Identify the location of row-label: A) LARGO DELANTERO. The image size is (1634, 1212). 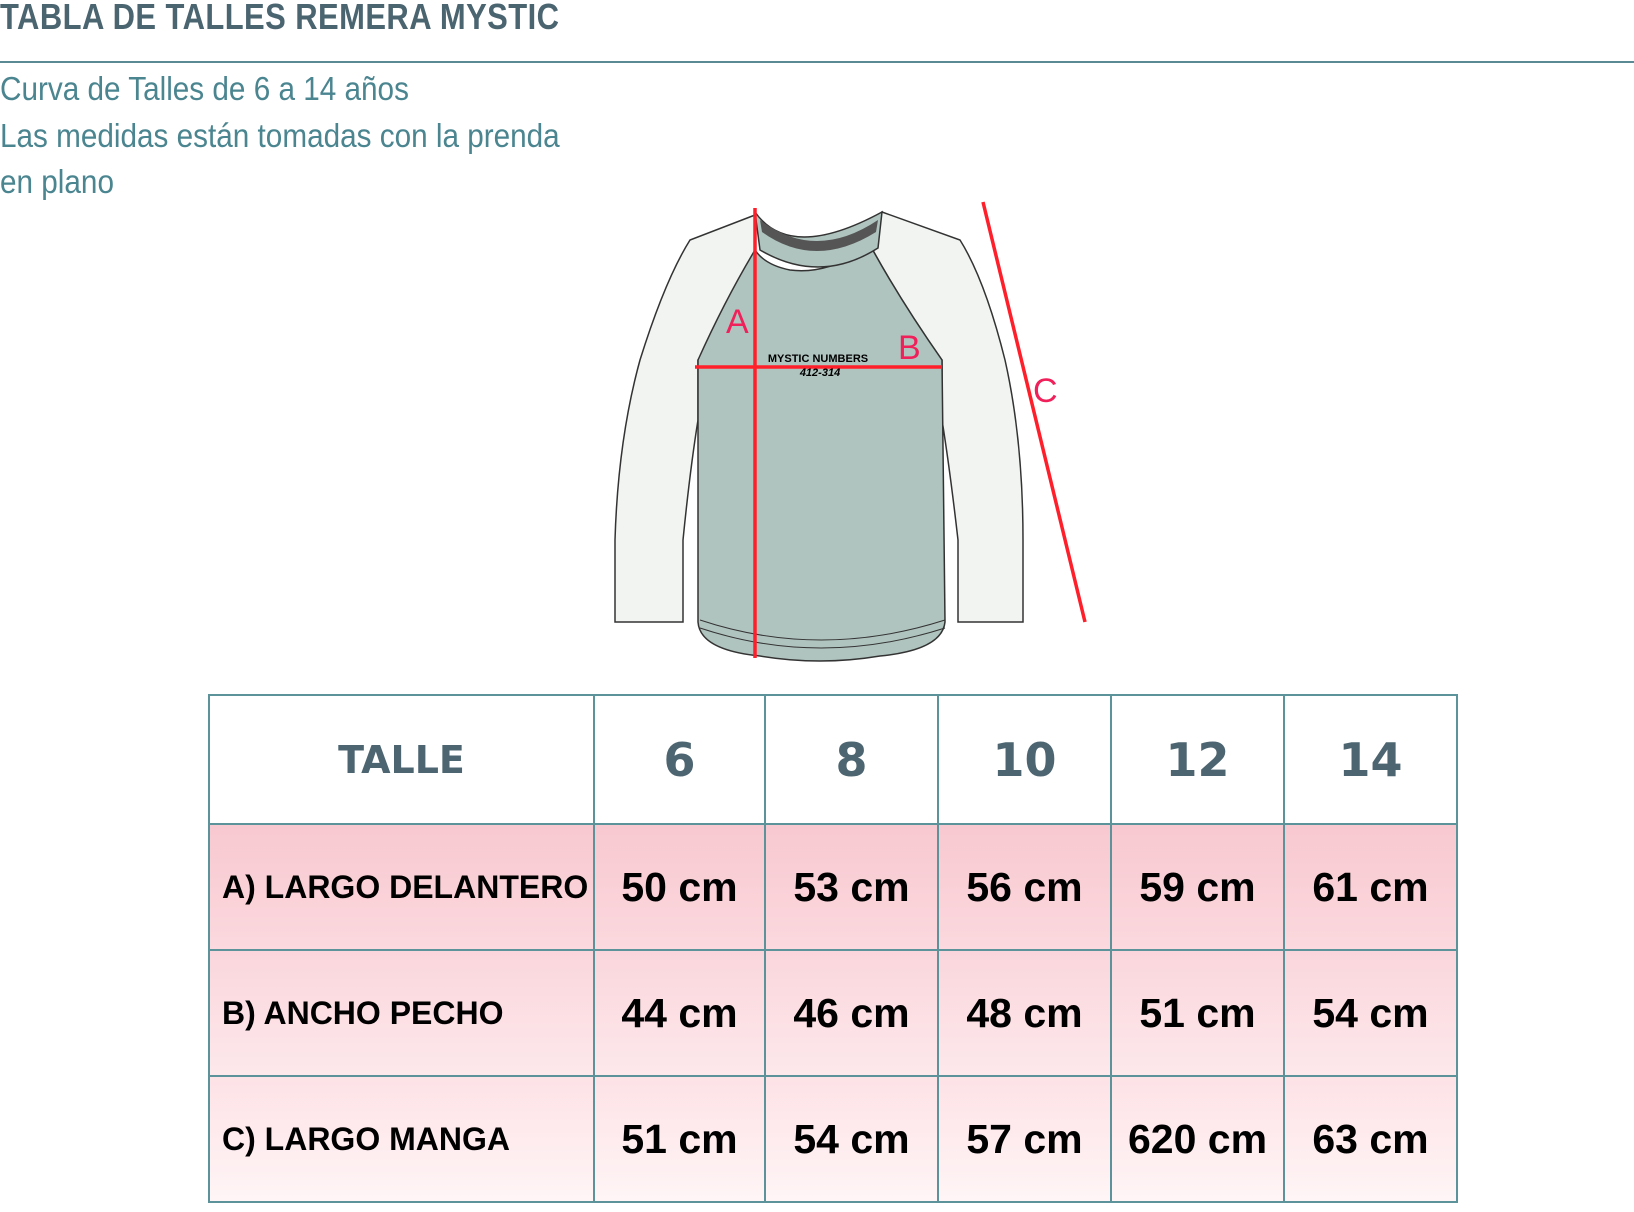
(401, 887).